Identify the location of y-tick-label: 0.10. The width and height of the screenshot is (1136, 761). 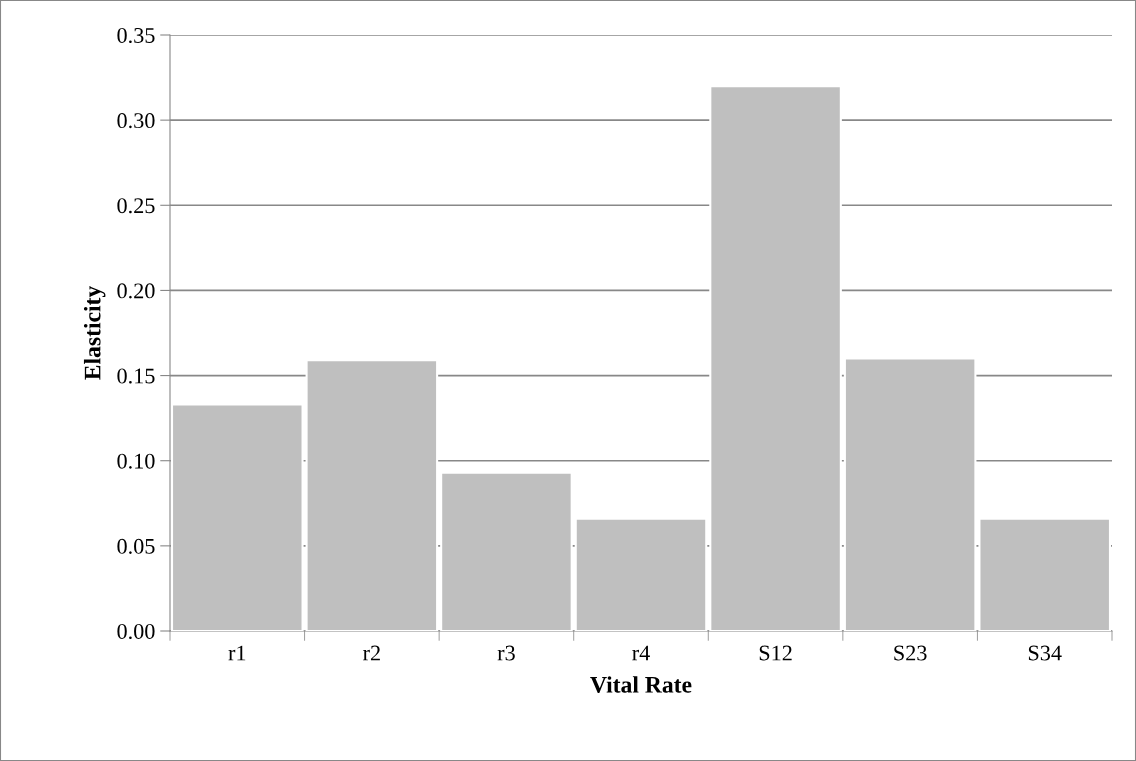
(136, 461).